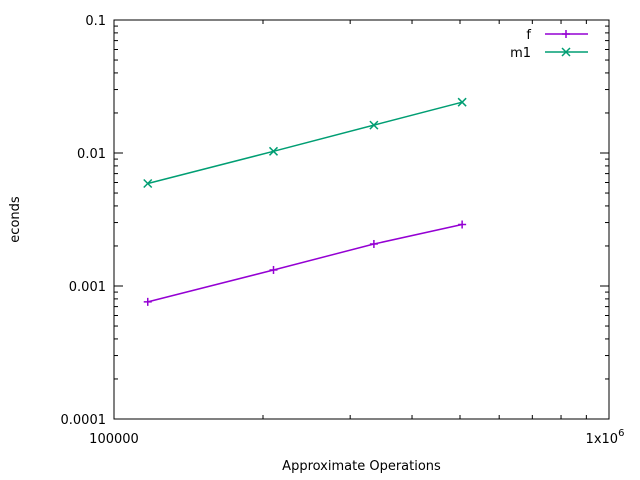  I want to click on series-line-f, so click(305, 263).